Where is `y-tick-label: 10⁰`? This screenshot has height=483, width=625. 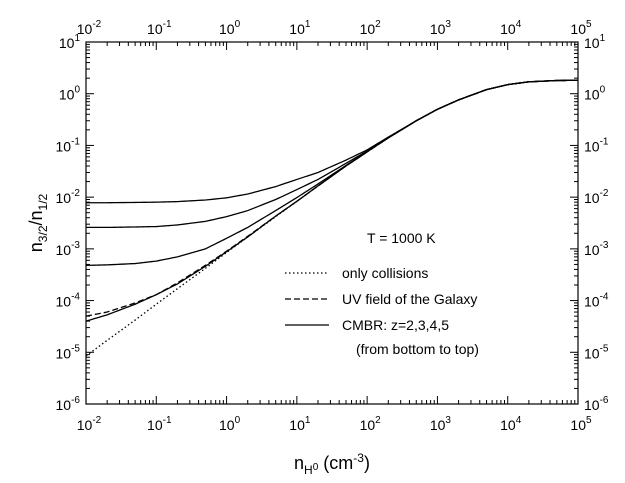 y-tick-label: 10⁰ is located at coordinates (70, 94).